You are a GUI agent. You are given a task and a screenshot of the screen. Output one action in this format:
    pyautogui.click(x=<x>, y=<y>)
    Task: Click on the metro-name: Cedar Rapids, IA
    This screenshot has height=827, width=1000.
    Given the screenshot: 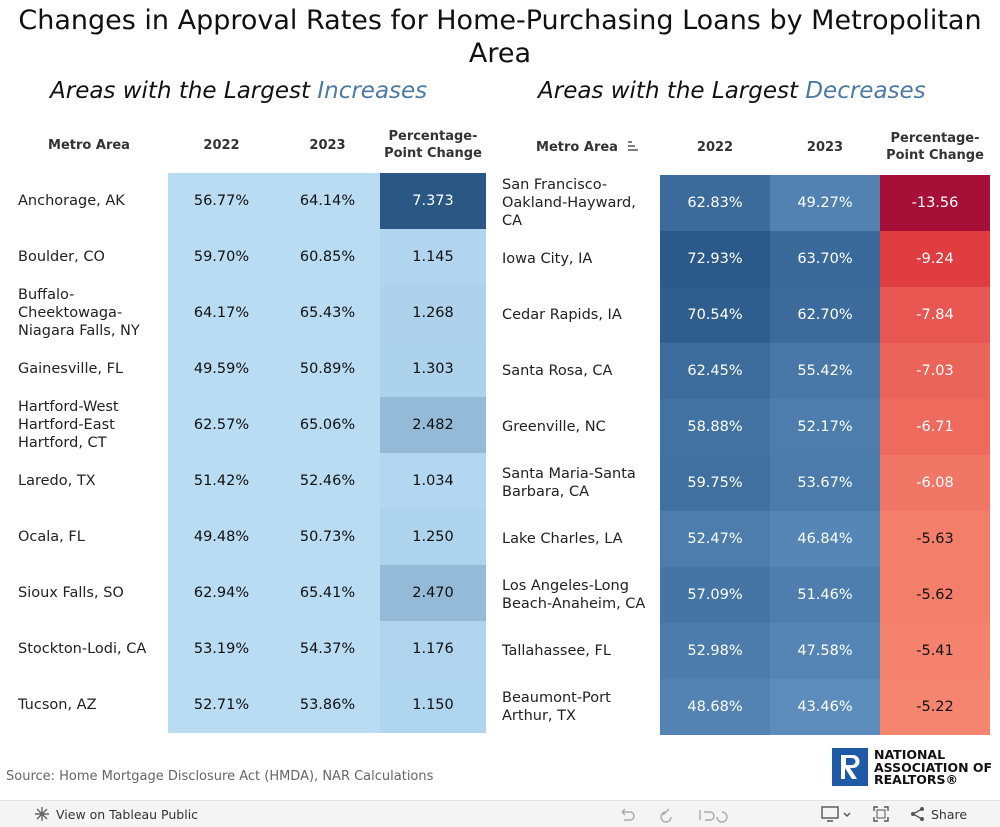 What is the action you would take?
    pyautogui.click(x=562, y=315)
    